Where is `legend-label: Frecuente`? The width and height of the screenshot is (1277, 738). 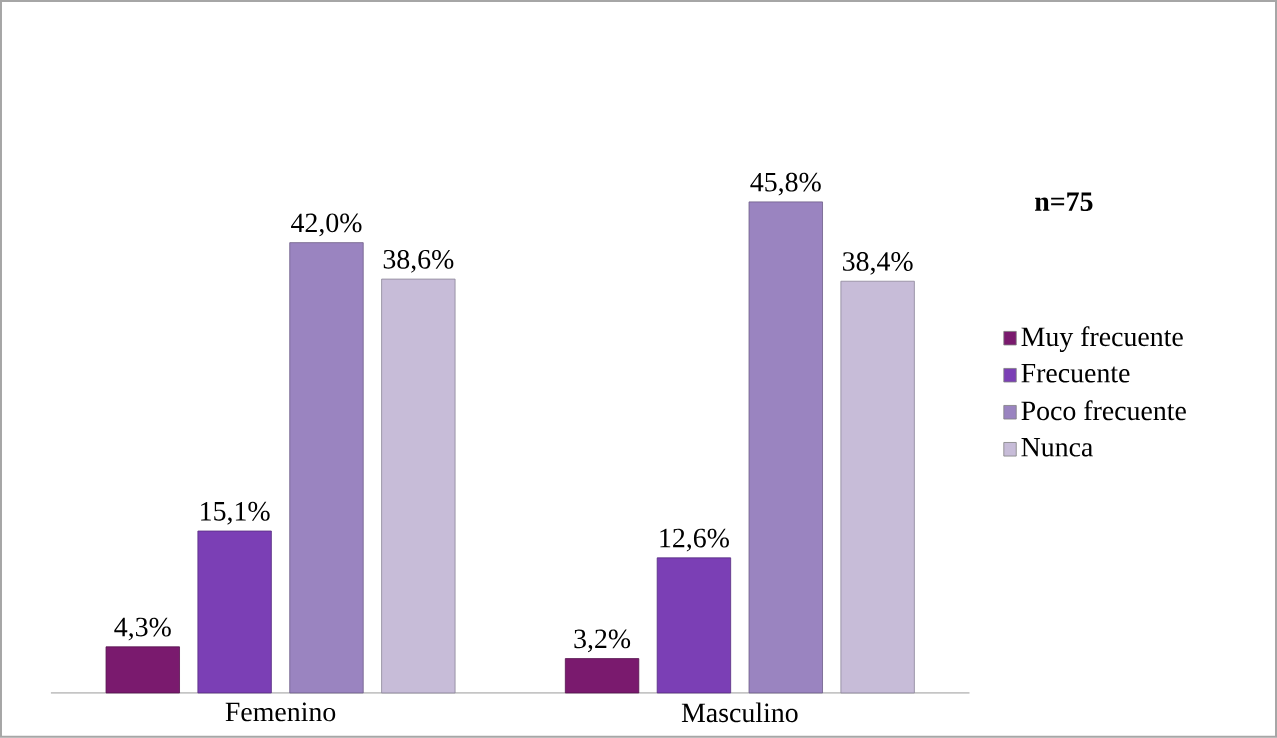
legend-label: Frecuente is located at coordinates (1075, 373).